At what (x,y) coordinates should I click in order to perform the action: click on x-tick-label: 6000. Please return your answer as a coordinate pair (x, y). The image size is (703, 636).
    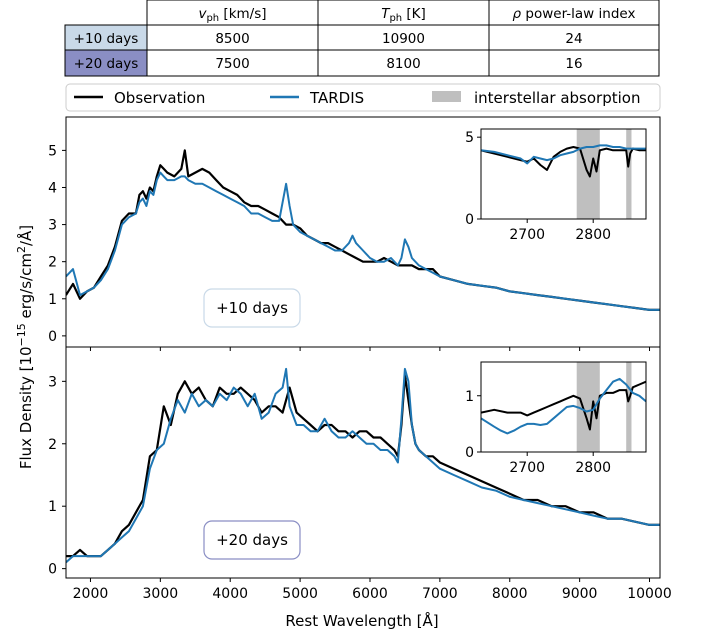
    Looking at the image, I should click on (370, 594).